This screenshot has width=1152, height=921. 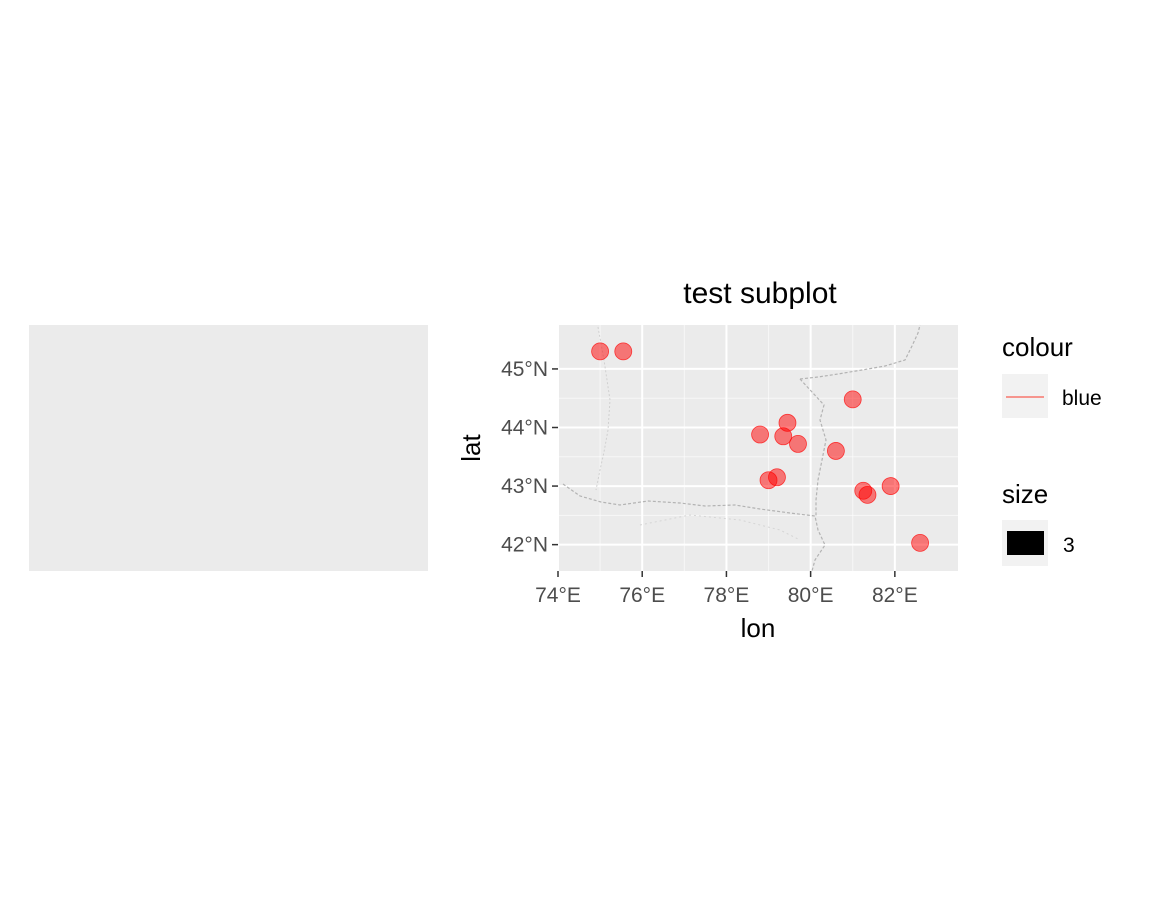 What do you see at coordinates (760, 293) in the screenshot?
I see `chart-title: test subplot` at bounding box center [760, 293].